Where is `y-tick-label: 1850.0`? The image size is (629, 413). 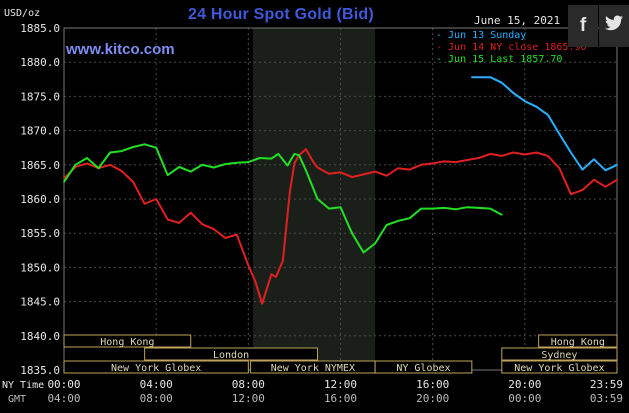 y-tick-label: 1850.0 is located at coordinates (40, 267).